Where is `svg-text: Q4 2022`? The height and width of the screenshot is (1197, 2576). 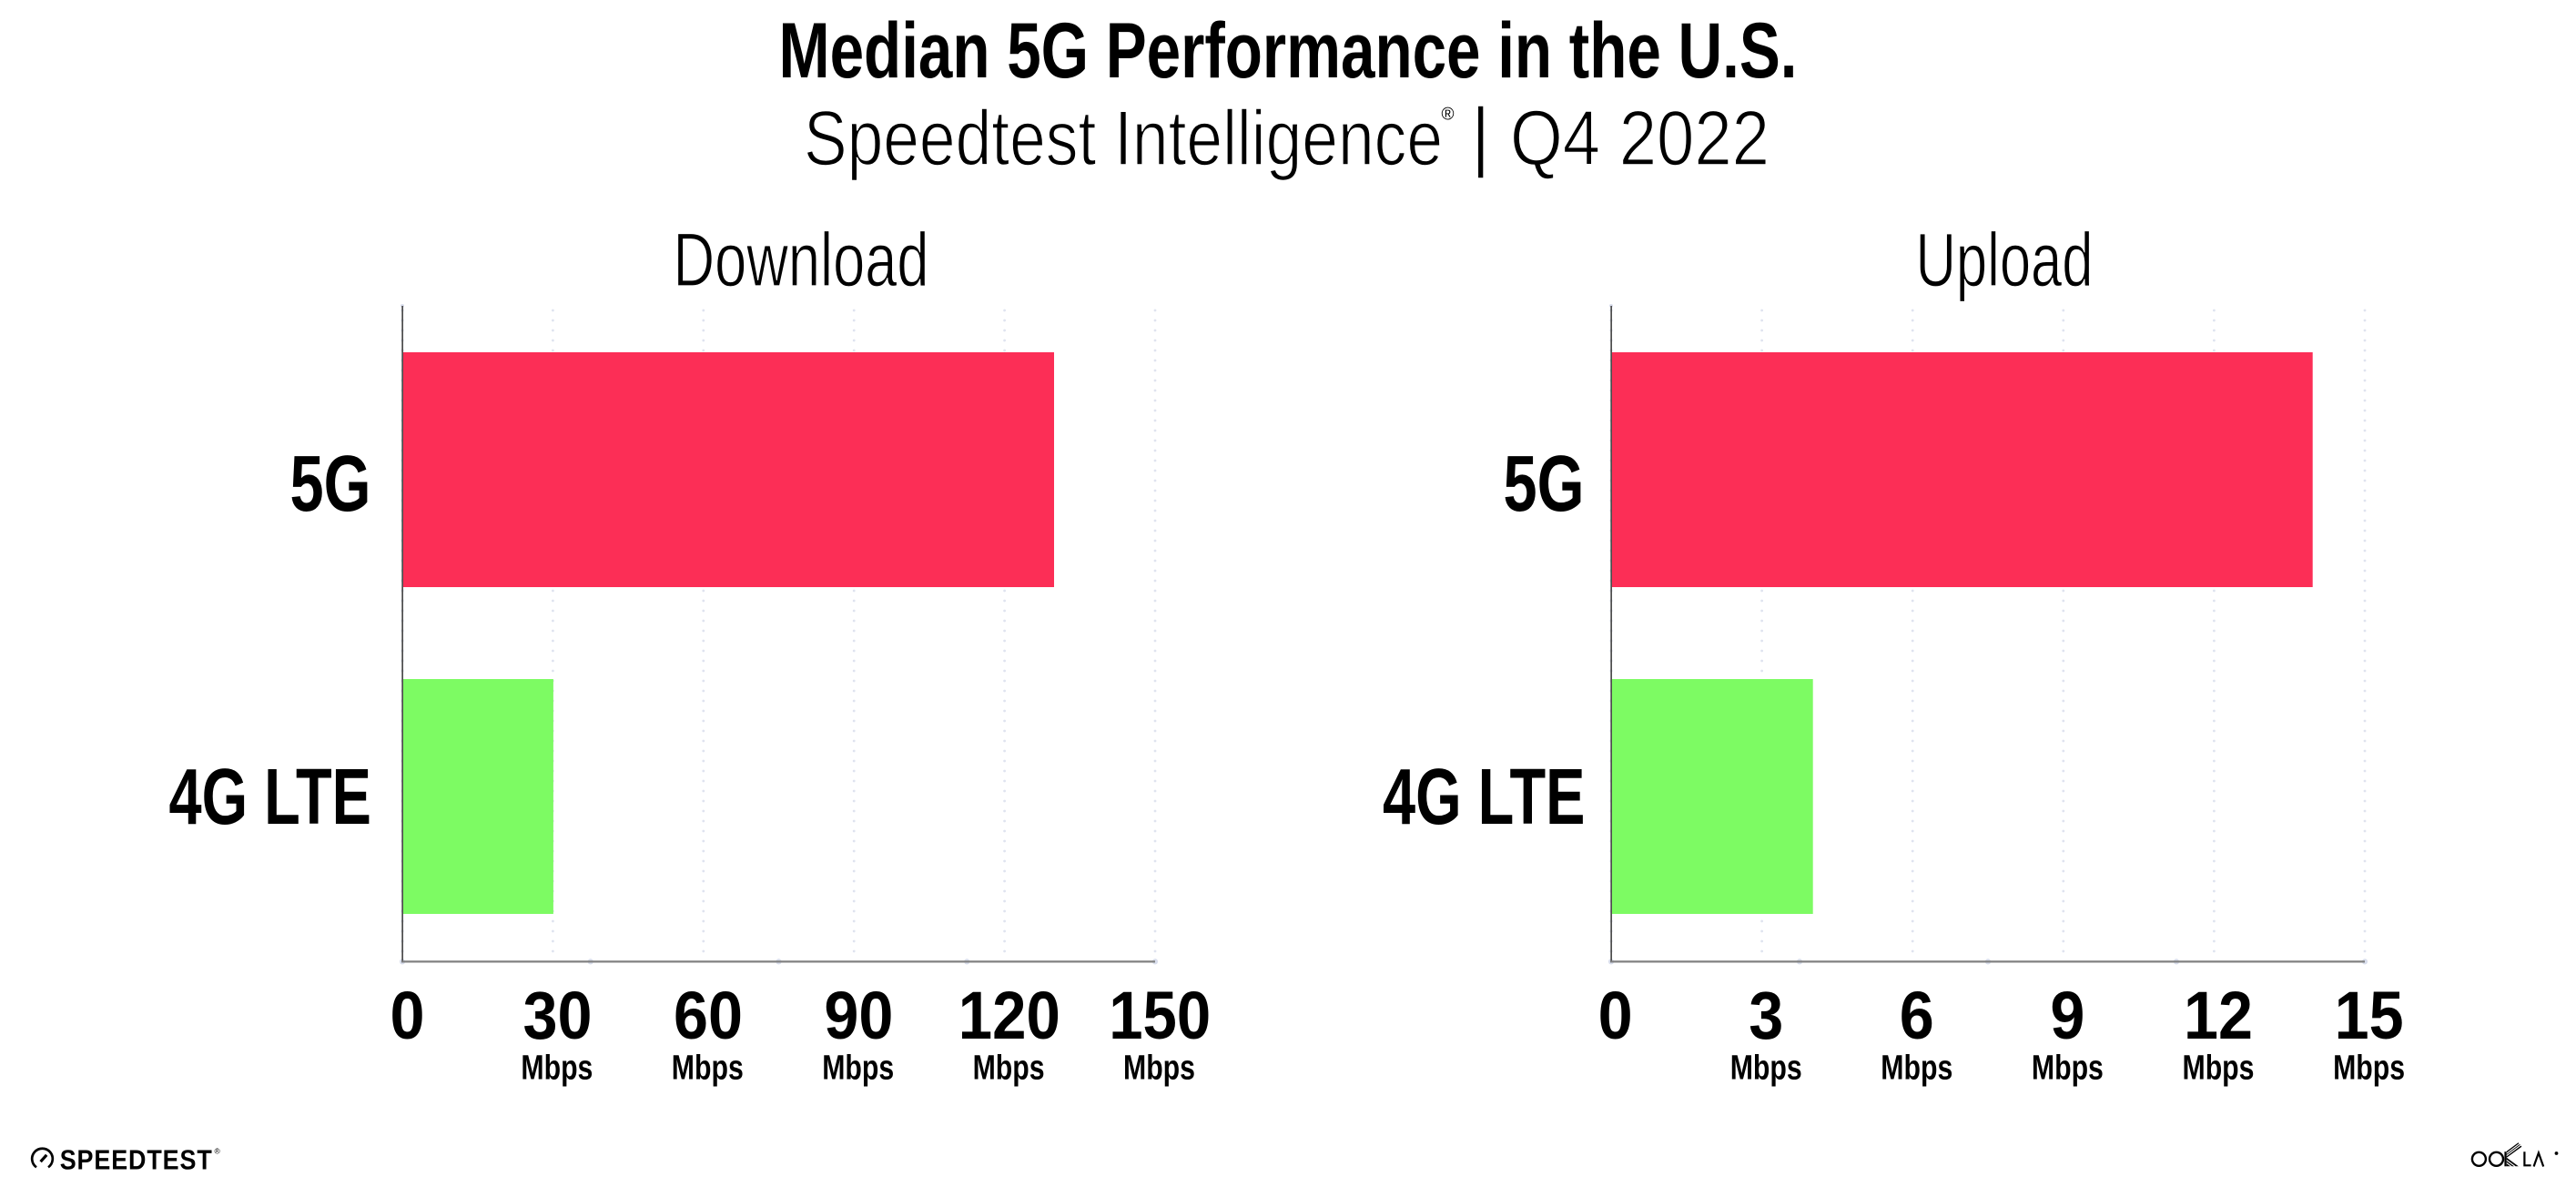 svg-text: Q4 2022 is located at coordinates (1640, 139).